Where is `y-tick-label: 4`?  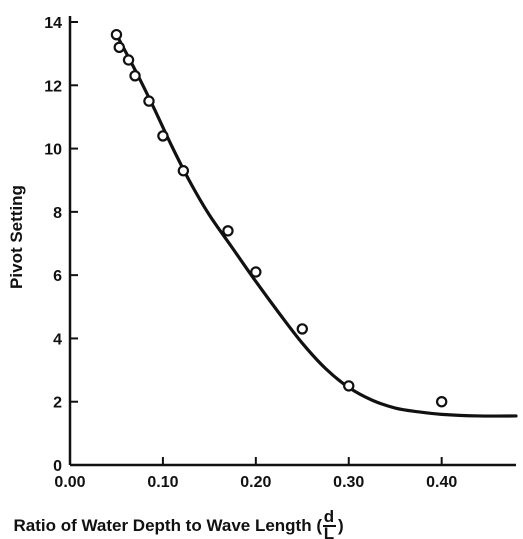 y-tick-label: 4 is located at coordinates (57, 339).